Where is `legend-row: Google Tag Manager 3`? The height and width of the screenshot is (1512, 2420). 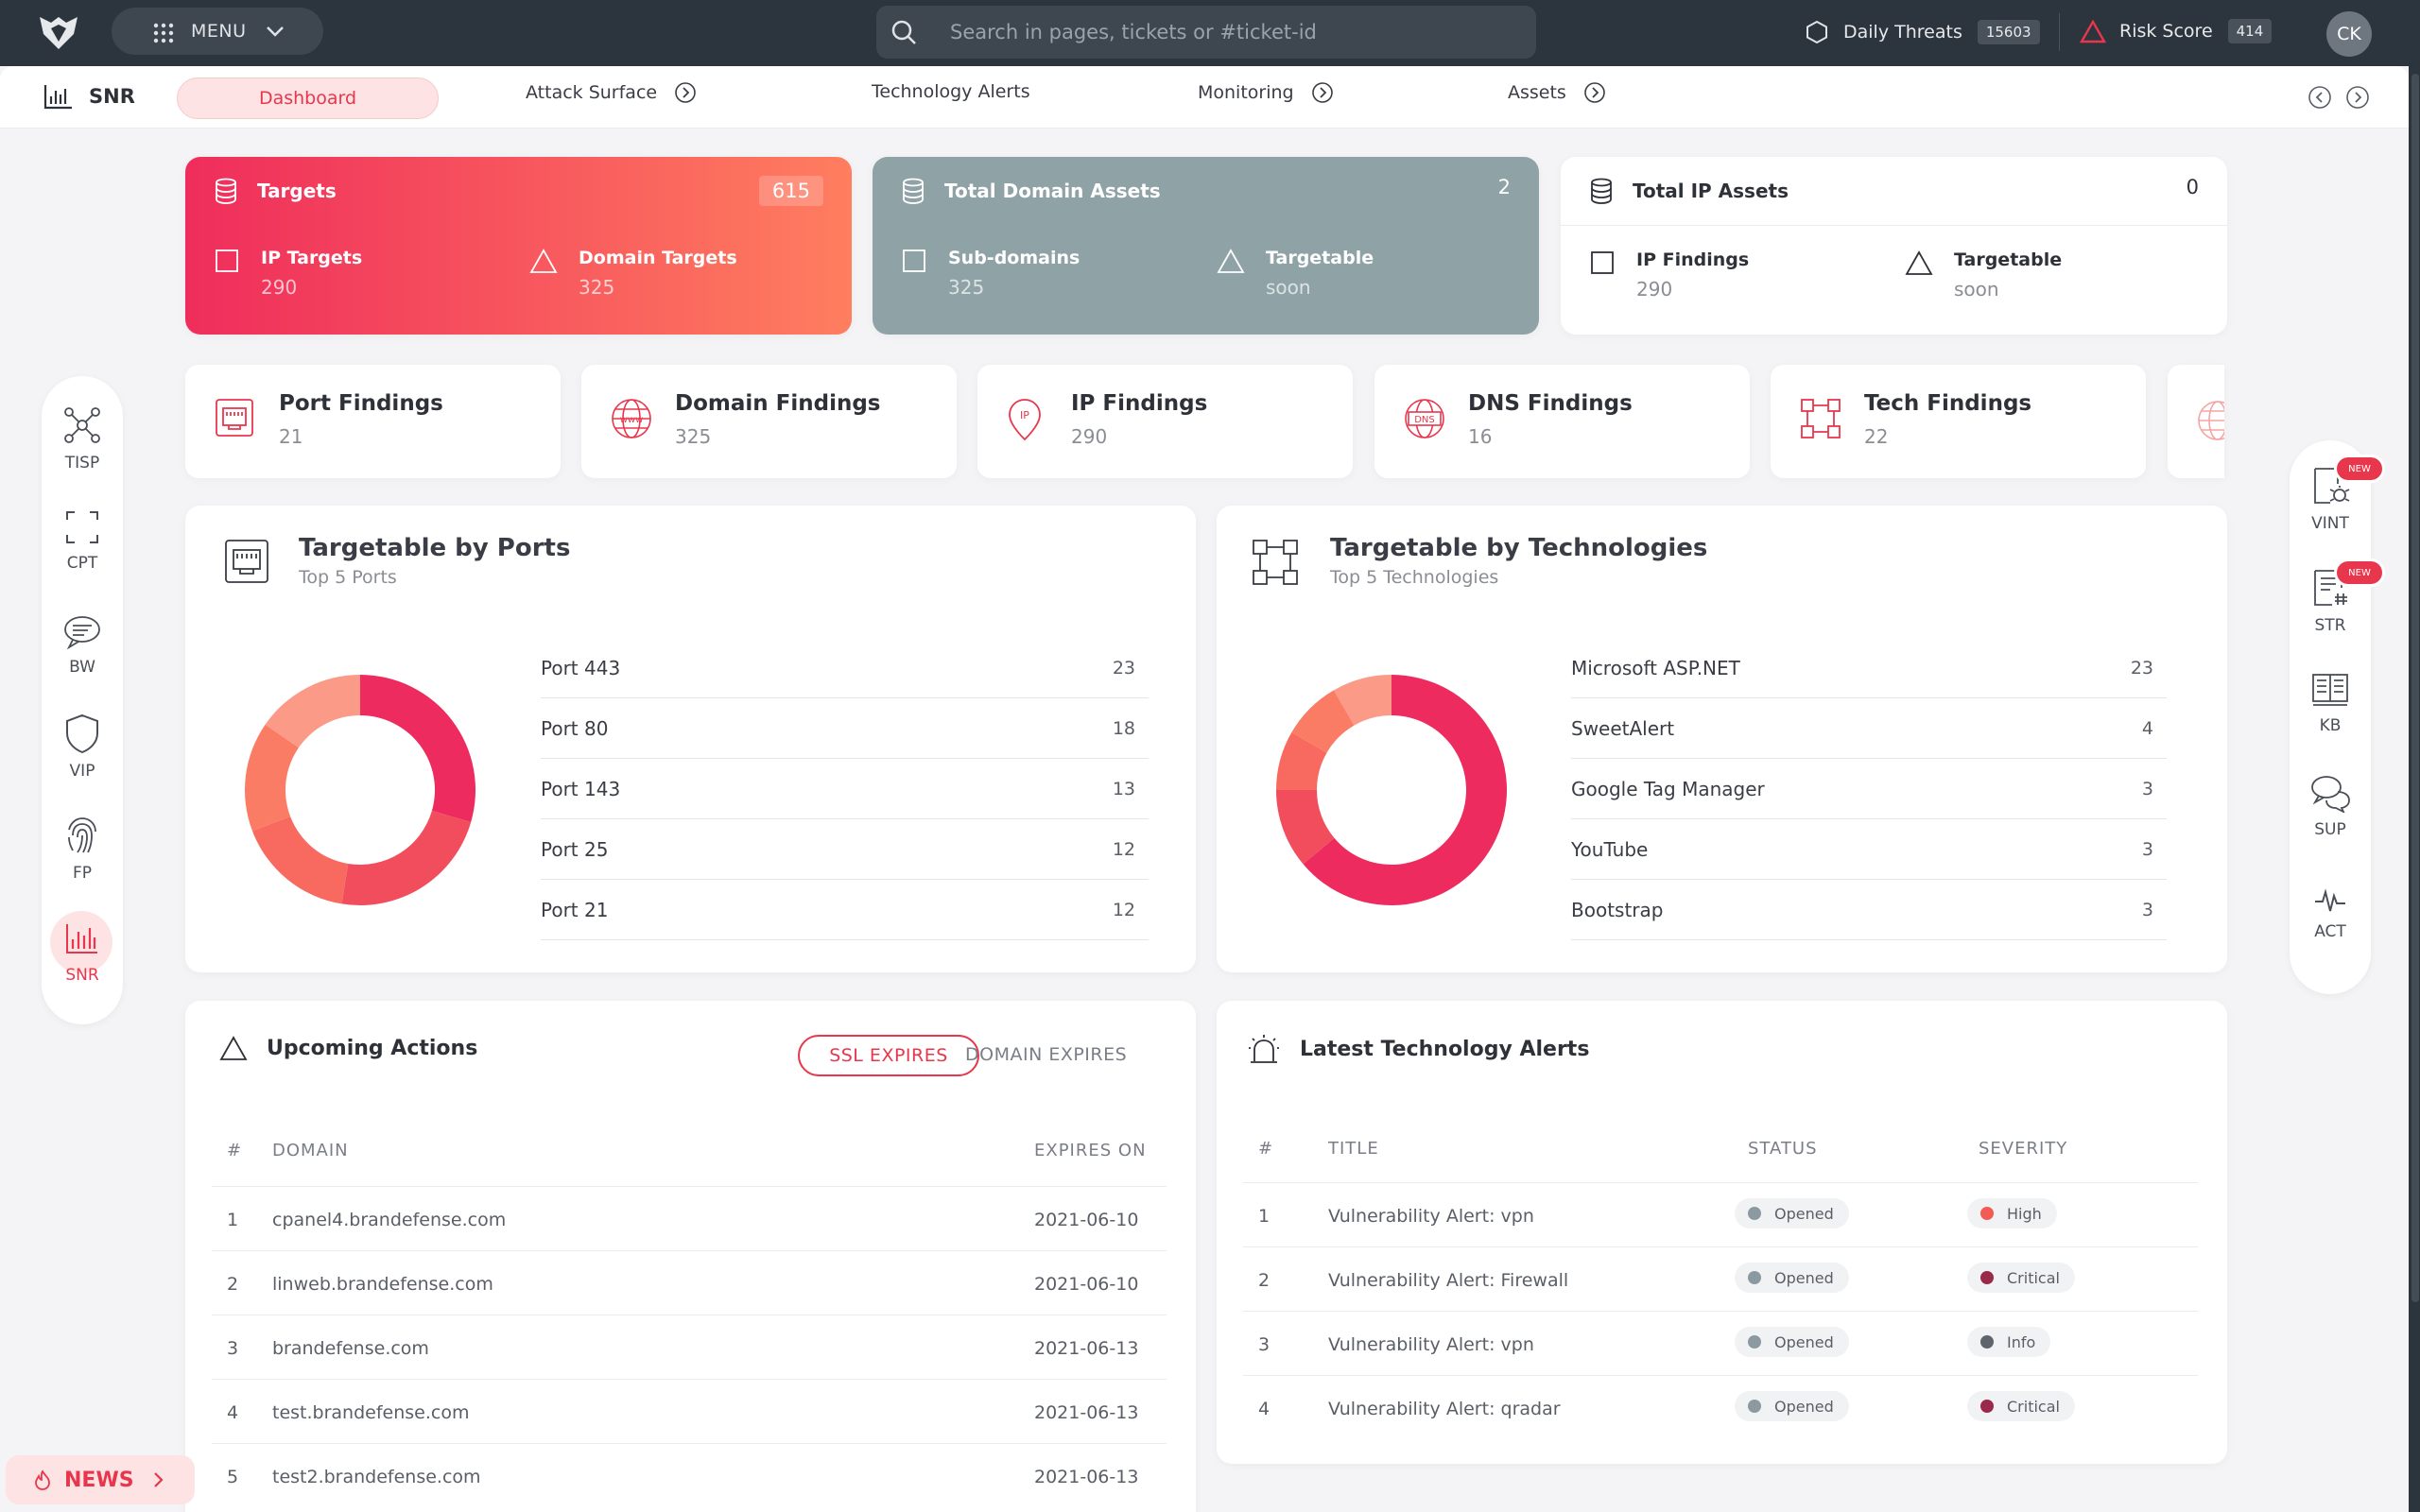
legend-row: Google Tag Manager 3 is located at coordinates (1869, 789).